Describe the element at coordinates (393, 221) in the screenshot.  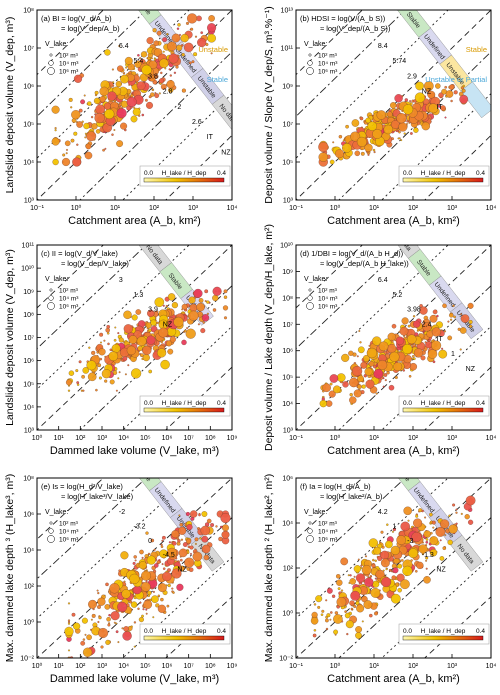
I see `x-axis-label: Catchment area (A_b, km²)` at that location.